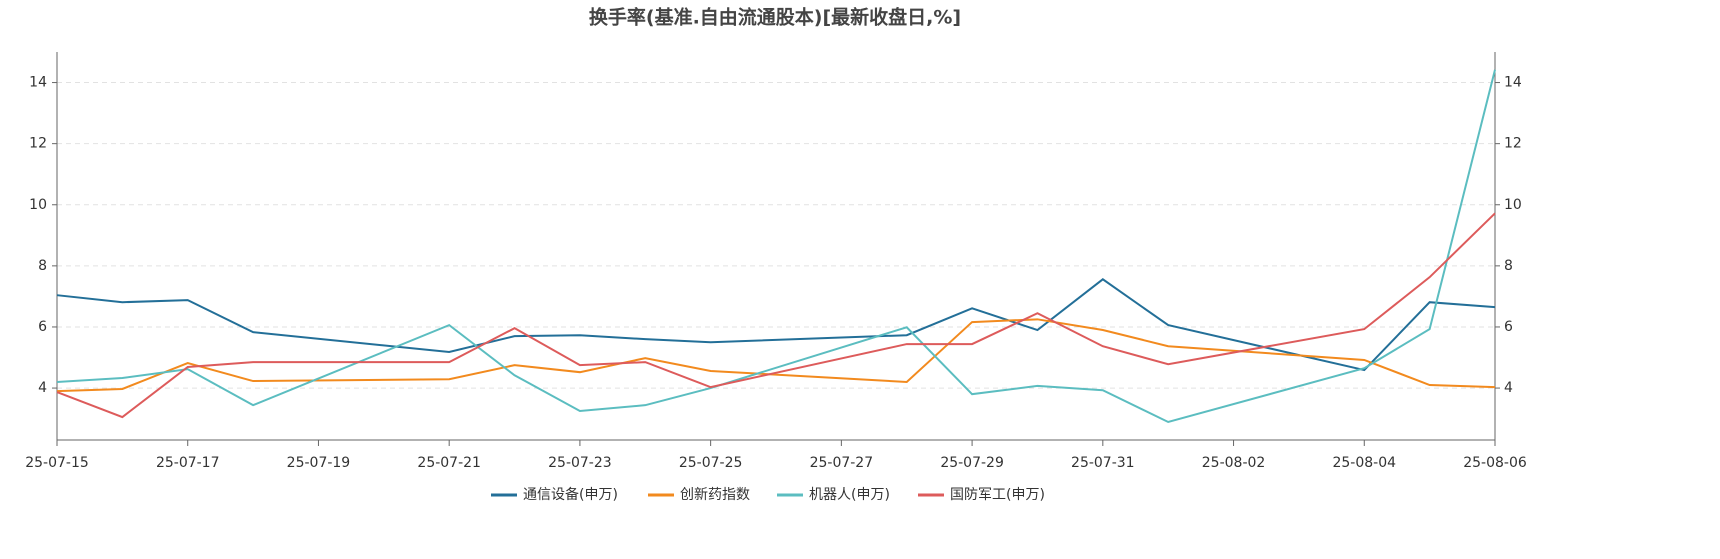  What do you see at coordinates (38, 83) in the screenshot?
I see `y-tick-label: 14` at bounding box center [38, 83].